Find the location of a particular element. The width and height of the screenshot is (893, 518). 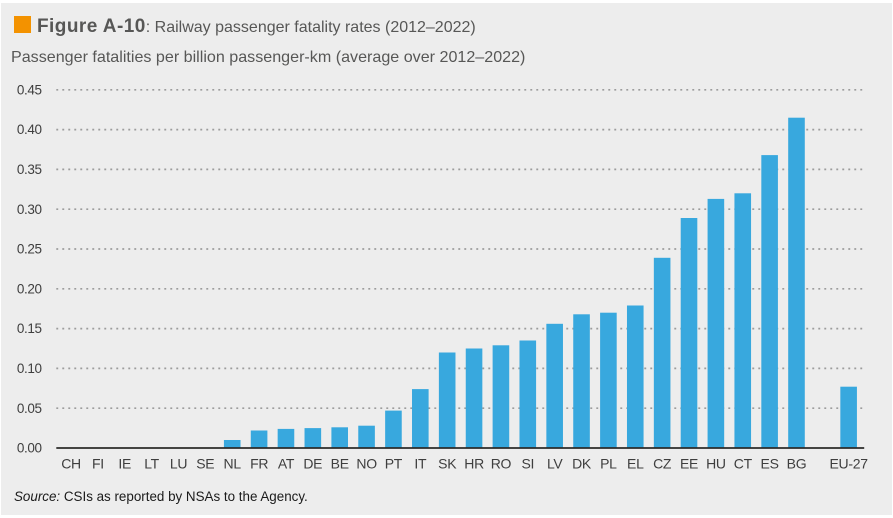

svg-text: 0.20 is located at coordinates (29, 288).